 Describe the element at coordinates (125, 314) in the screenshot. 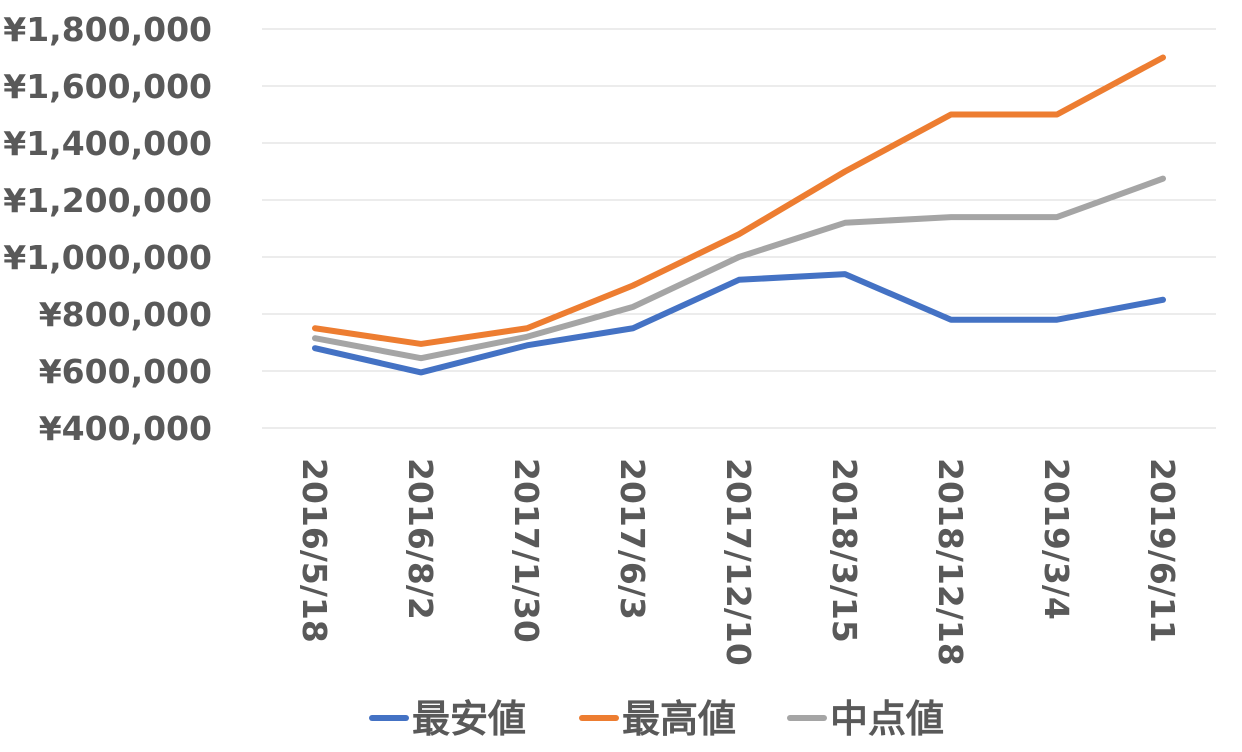

I see `y-tick-label: ¥800,000` at that location.